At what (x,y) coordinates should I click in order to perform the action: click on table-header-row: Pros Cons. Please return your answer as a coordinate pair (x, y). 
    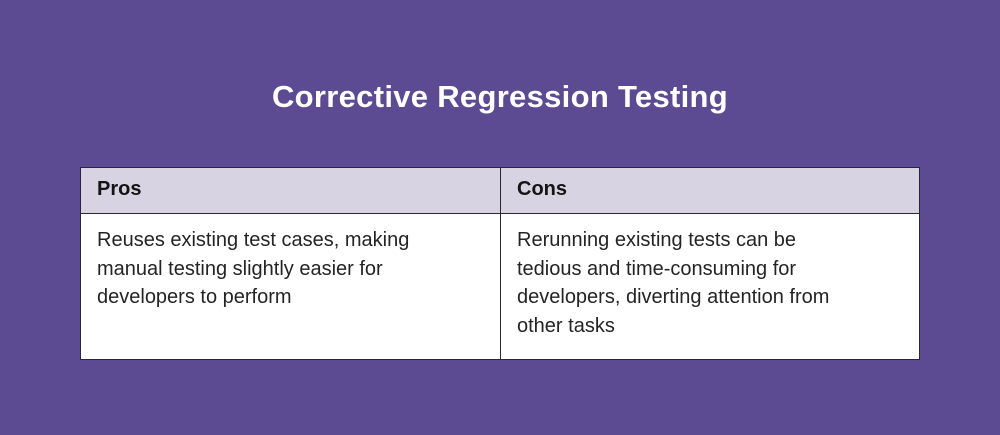
    Looking at the image, I should click on (500, 191).